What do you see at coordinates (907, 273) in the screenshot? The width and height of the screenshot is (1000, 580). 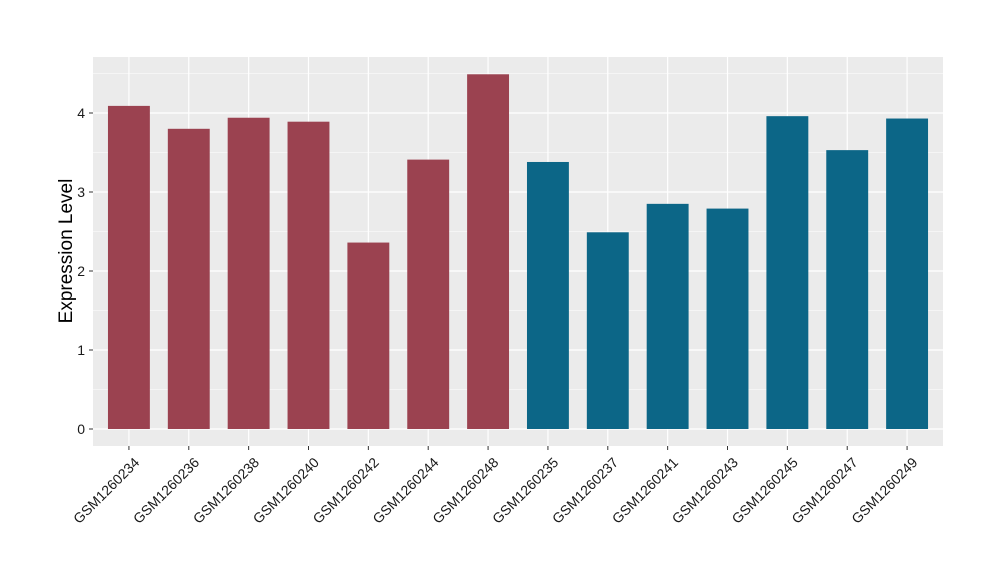 I see `bar-GSM1260249` at bounding box center [907, 273].